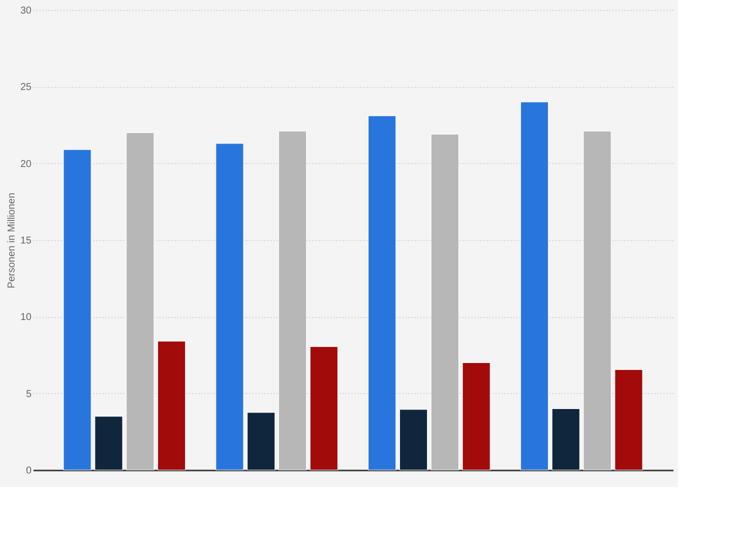  I want to click on y-axis-title: Personen in Millionen, so click(12, 240).